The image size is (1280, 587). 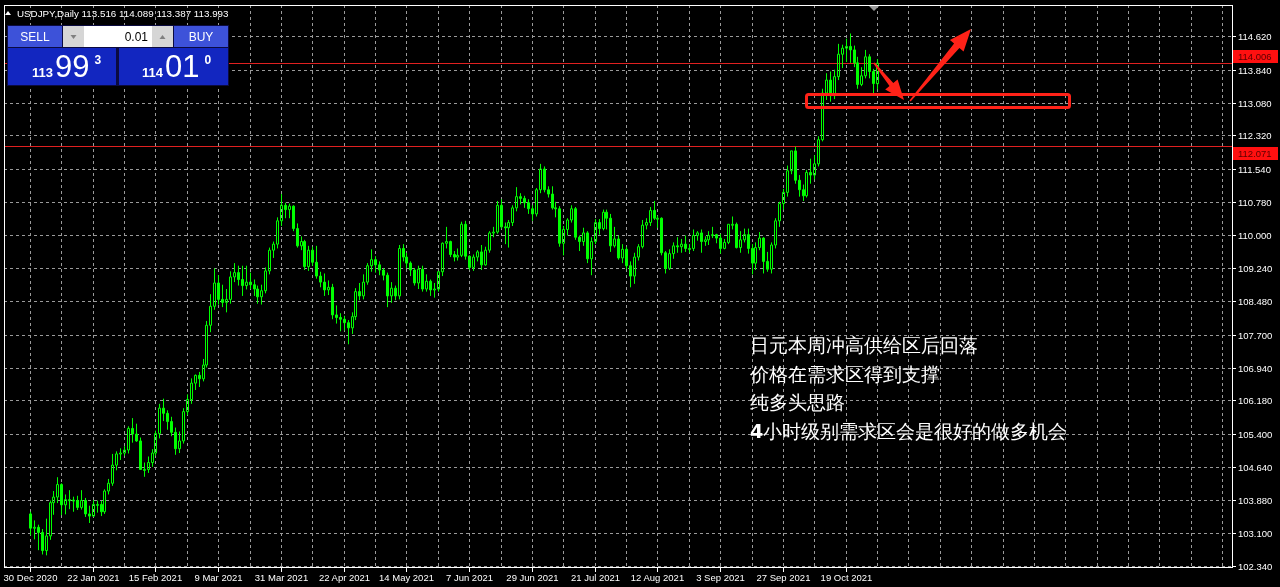 I want to click on x-tick-label: 30 Dec 2020, so click(x=30, y=577).